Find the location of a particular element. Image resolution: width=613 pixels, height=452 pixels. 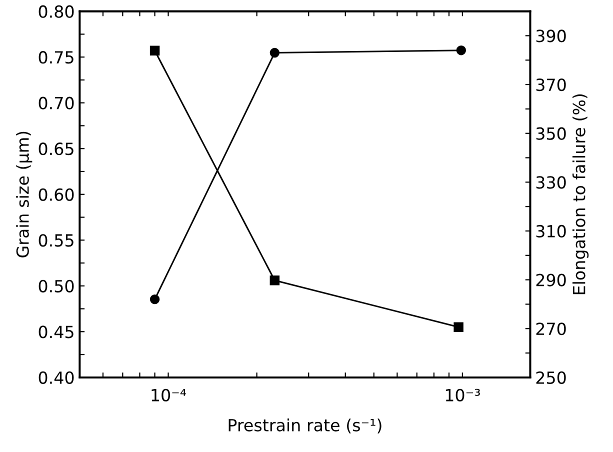

y2-tick-label: 370 is located at coordinates (551, 85).